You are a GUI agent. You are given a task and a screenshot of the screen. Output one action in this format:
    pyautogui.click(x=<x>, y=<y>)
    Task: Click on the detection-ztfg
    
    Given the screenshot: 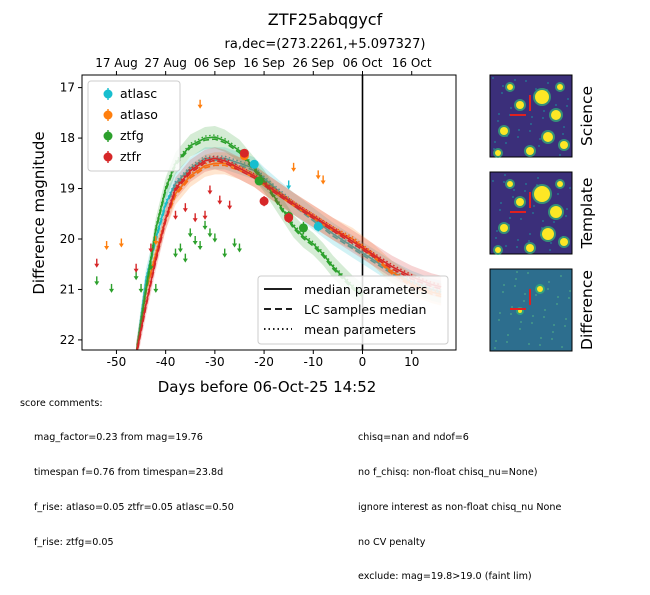 What is the action you would take?
    pyautogui.click(x=259, y=181)
    